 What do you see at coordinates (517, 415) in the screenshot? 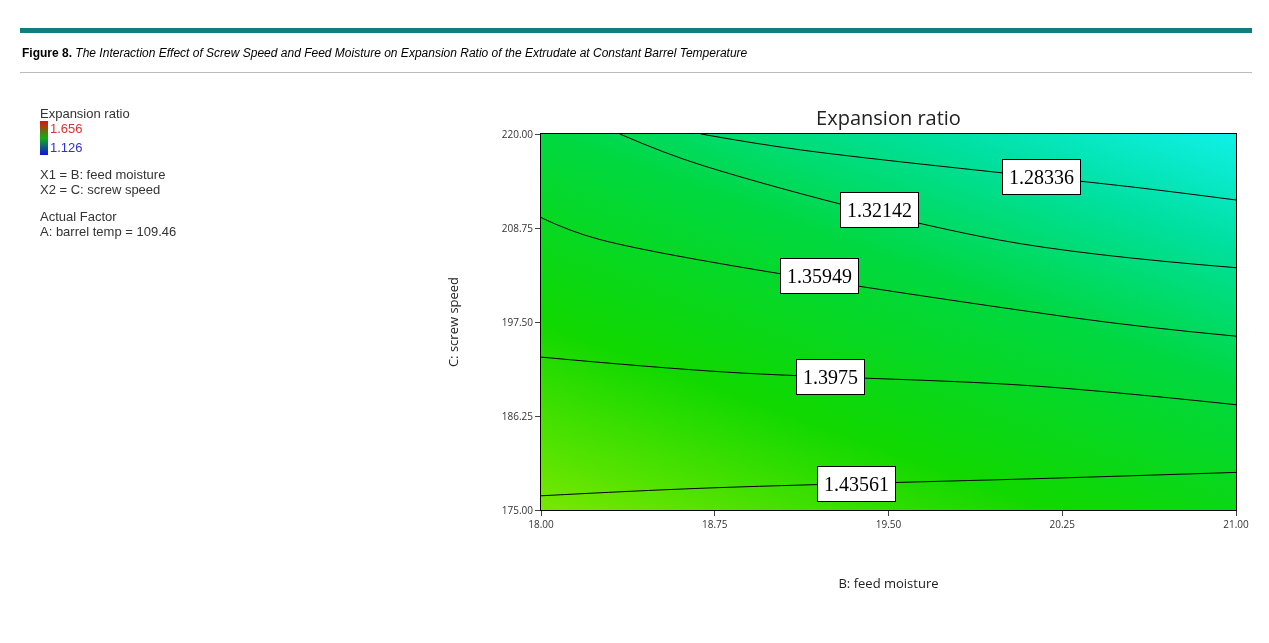
I see `y-tick-label: 186.25` at bounding box center [517, 415].